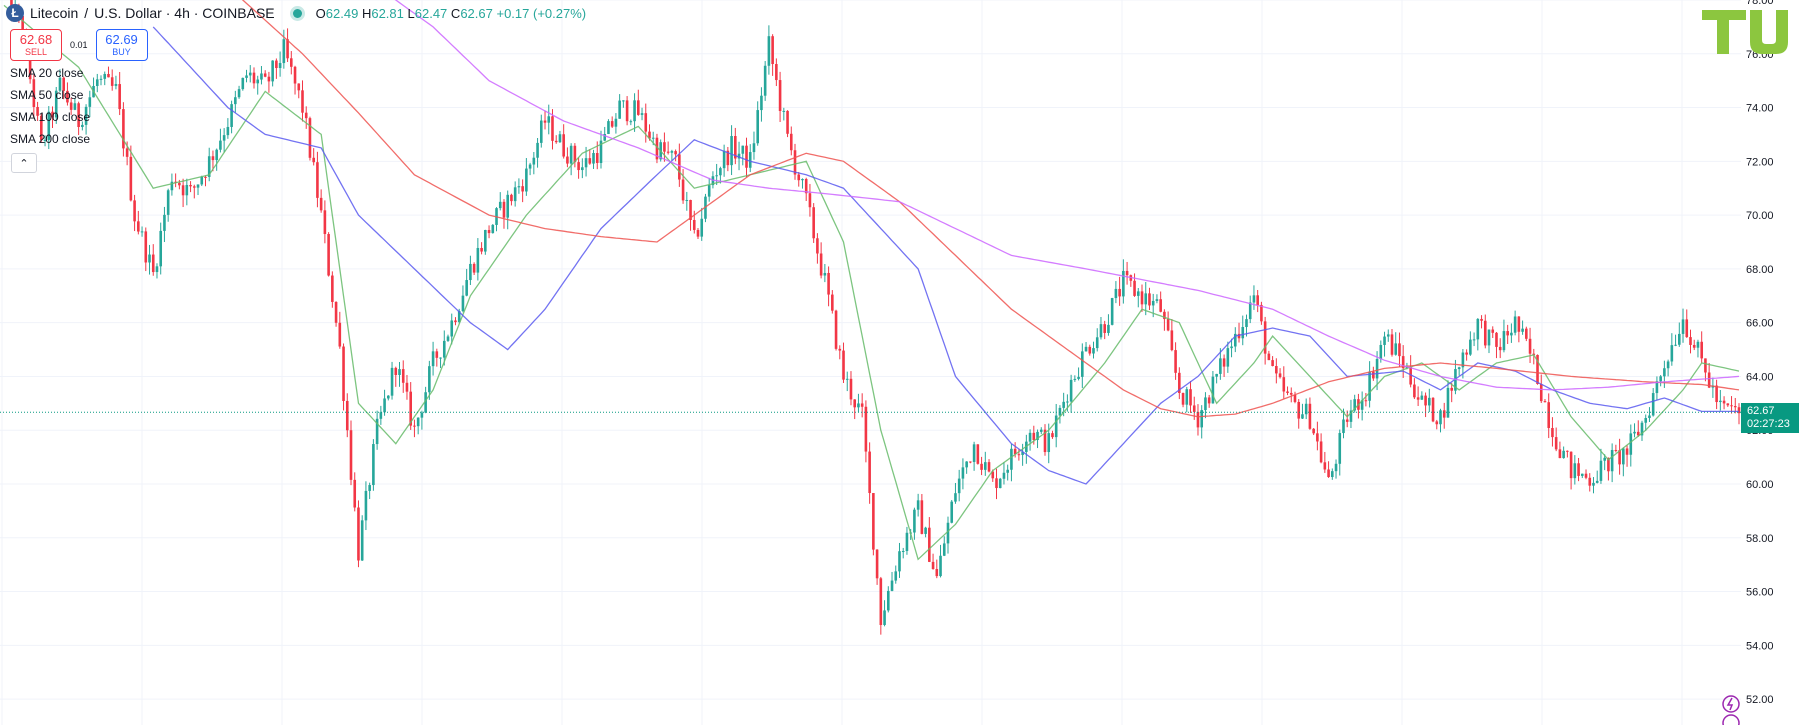  Describe the element at coordinates (47, 95) in the screenshot. I see `indicator-sma50: SMA 50 close` at that location.